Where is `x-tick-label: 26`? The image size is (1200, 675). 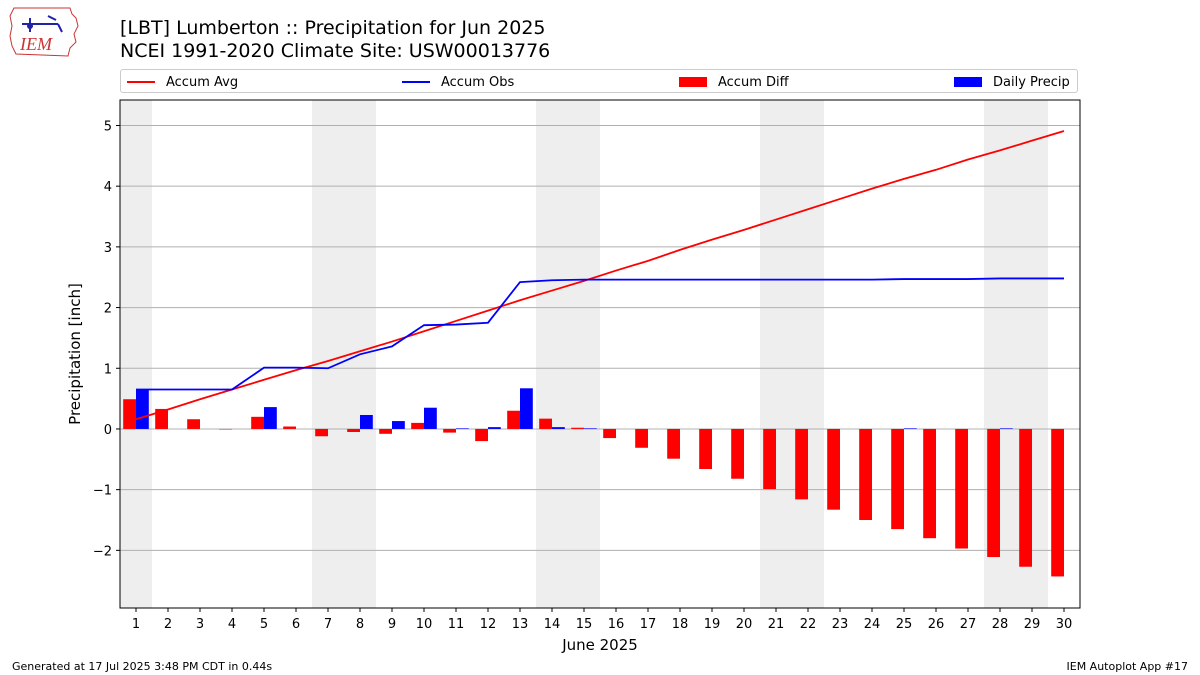 x-tick-label: 26 is located at coordinates (936, 624).